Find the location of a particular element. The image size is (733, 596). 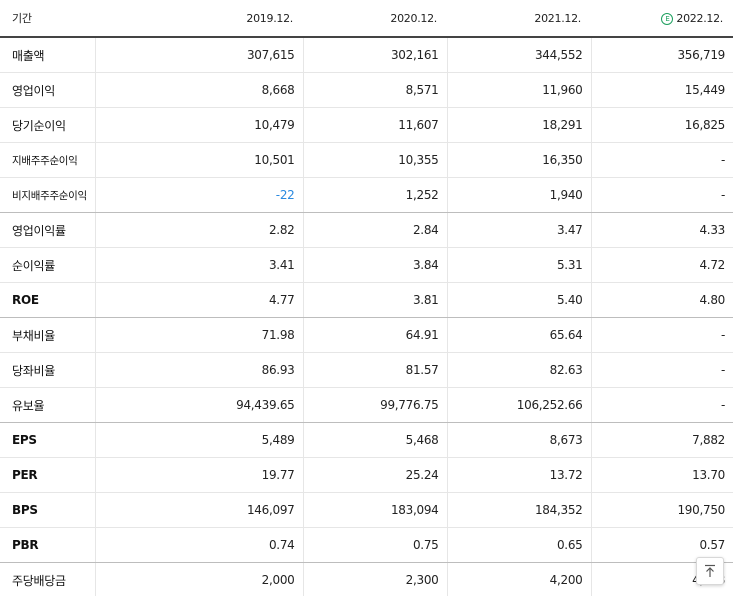

column-header-2022: E 2022.12. is located at coordinates (662, 19).